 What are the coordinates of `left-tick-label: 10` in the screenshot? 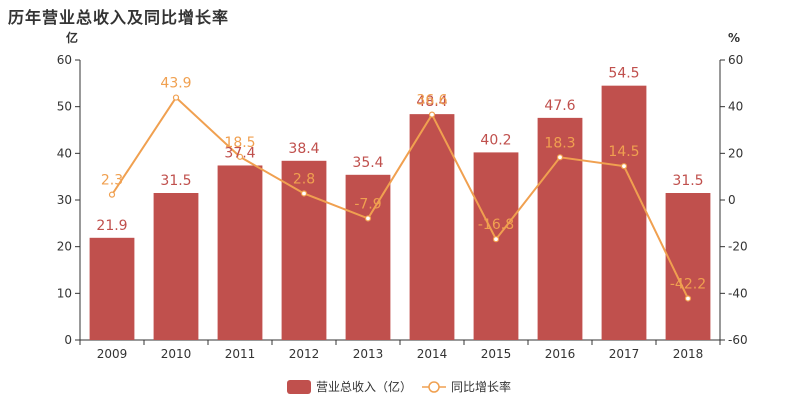 It's located at (64, 293).